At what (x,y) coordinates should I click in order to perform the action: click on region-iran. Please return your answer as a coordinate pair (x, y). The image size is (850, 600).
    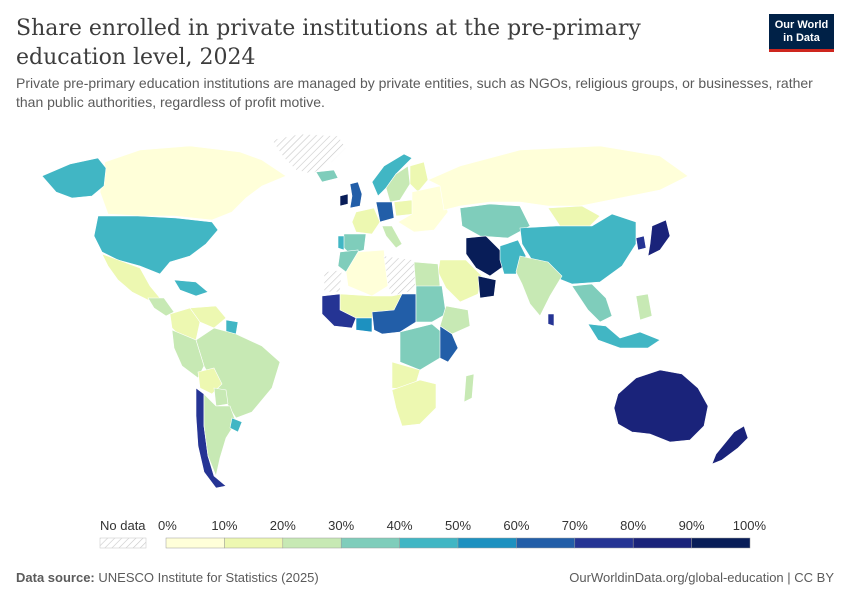
    Looking at the image, I should click on (485, 256).